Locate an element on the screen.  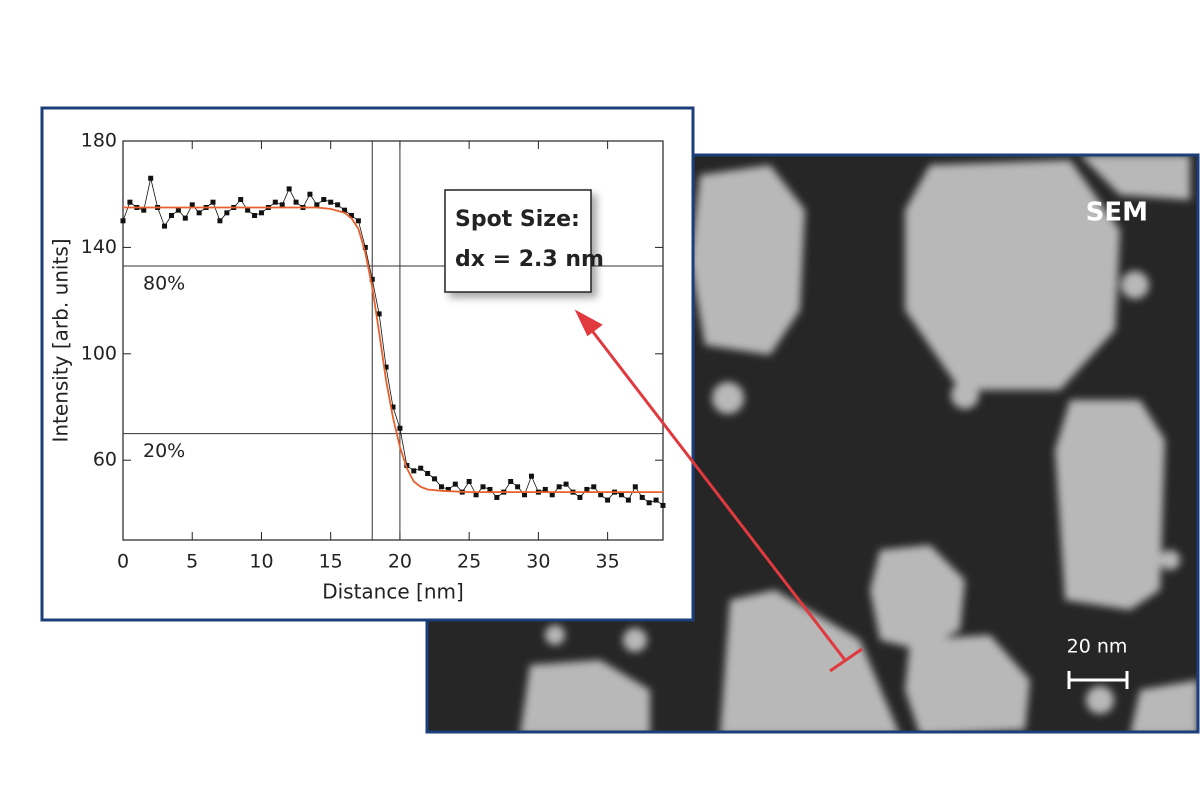
annotation-line: dx = 2.3 nm is located at coordinates (529, 259).